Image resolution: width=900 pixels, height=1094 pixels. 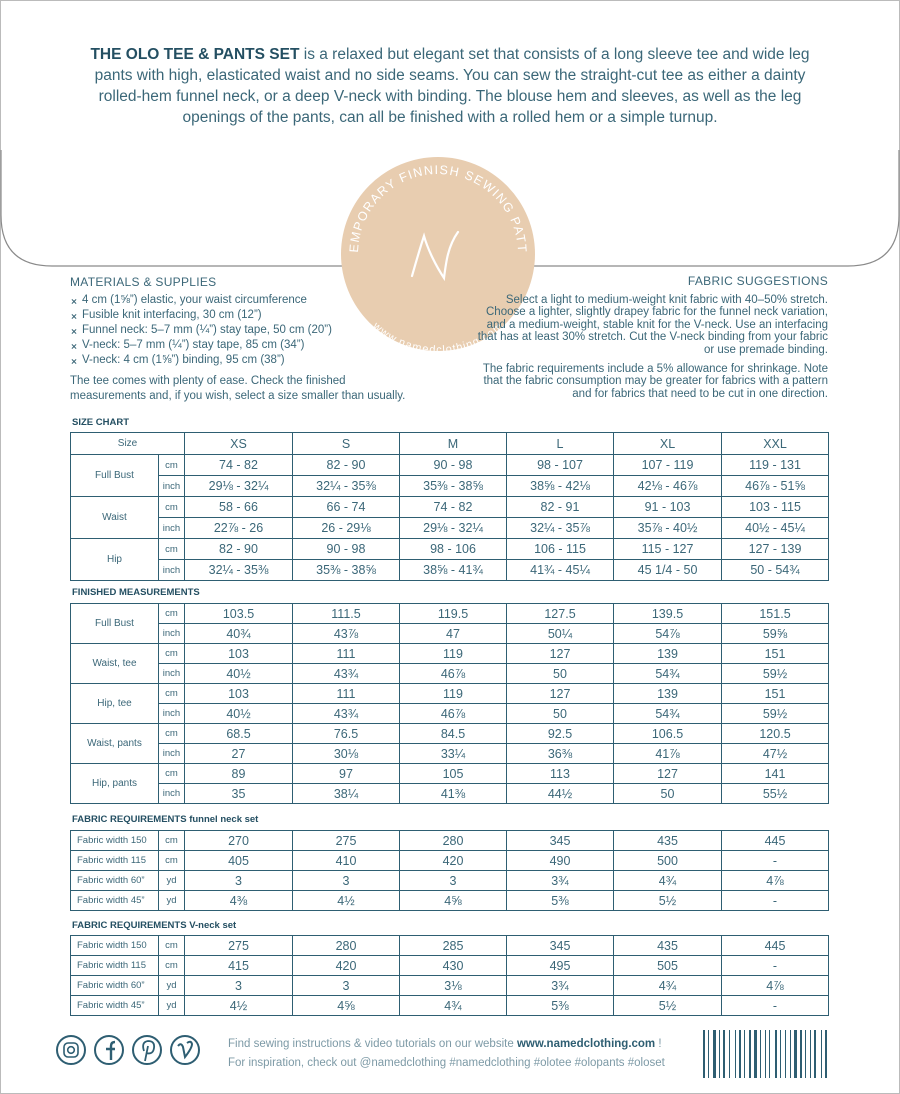 What do you see at coordinates (453, 860) in the screenshot?
I see `cell: 420` at bounding box center [453, 860].